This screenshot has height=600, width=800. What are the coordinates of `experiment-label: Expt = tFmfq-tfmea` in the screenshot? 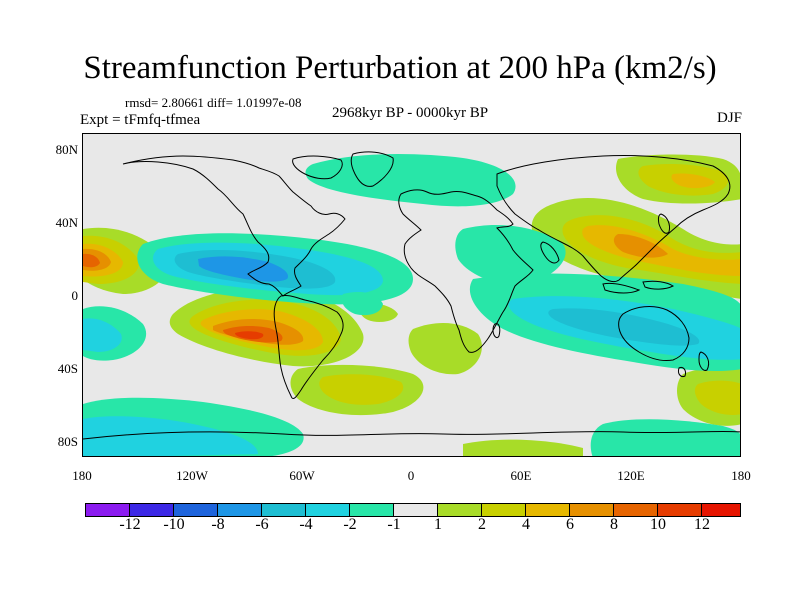 It's located at (140, 120).